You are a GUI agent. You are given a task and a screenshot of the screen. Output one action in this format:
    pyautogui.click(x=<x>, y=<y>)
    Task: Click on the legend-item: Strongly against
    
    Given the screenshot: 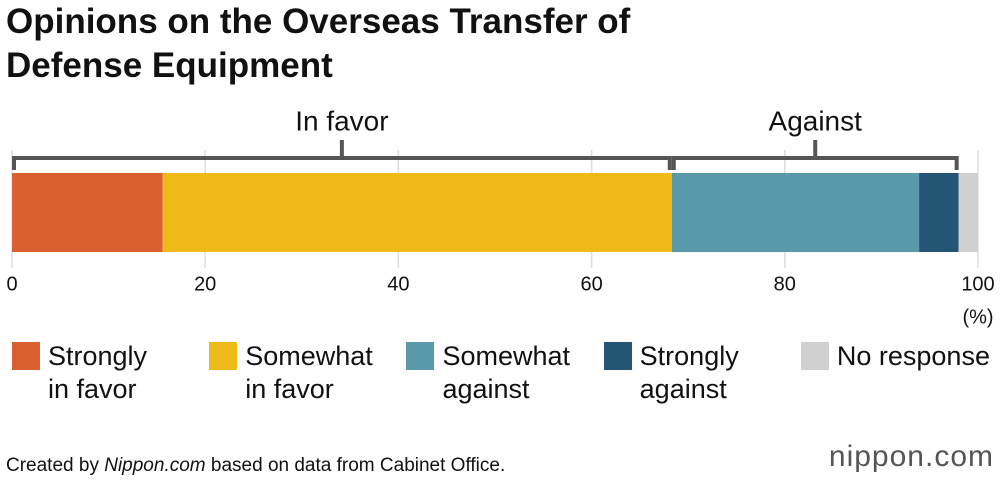 What is the action you would take?
    pyautogui.click(x=684, y=373)
    